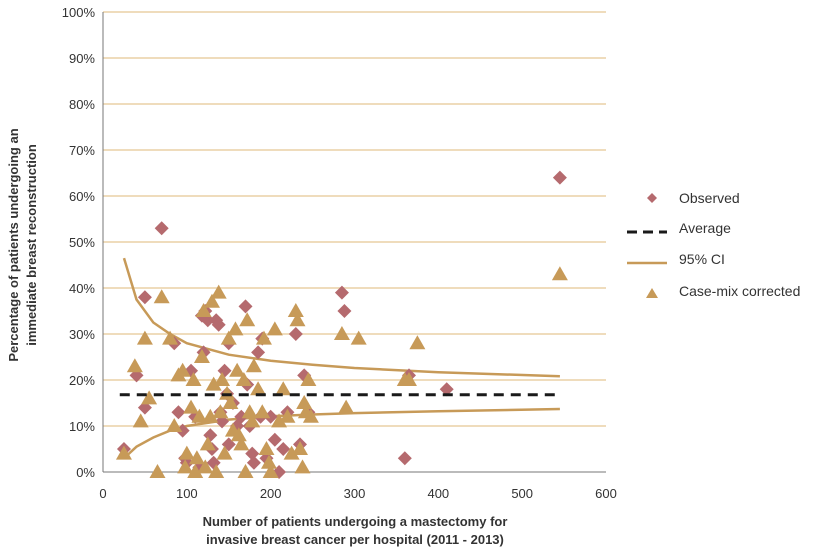  What do you see at coordinates (31, 245) in the screenshot?
I see `y-axis-title-line-2: immediate breast reconstruction` at bounding box center [31, 245].